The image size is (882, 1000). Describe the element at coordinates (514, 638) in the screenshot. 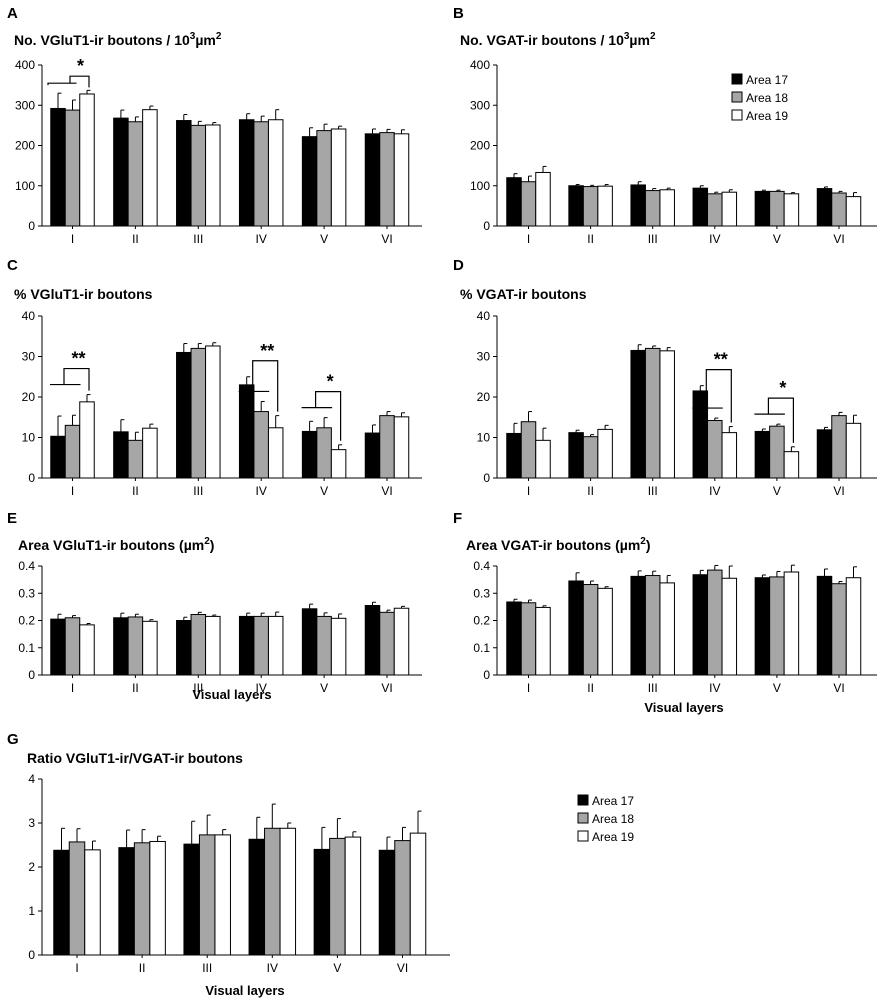

I see `bar-f-i-area17` at that location.